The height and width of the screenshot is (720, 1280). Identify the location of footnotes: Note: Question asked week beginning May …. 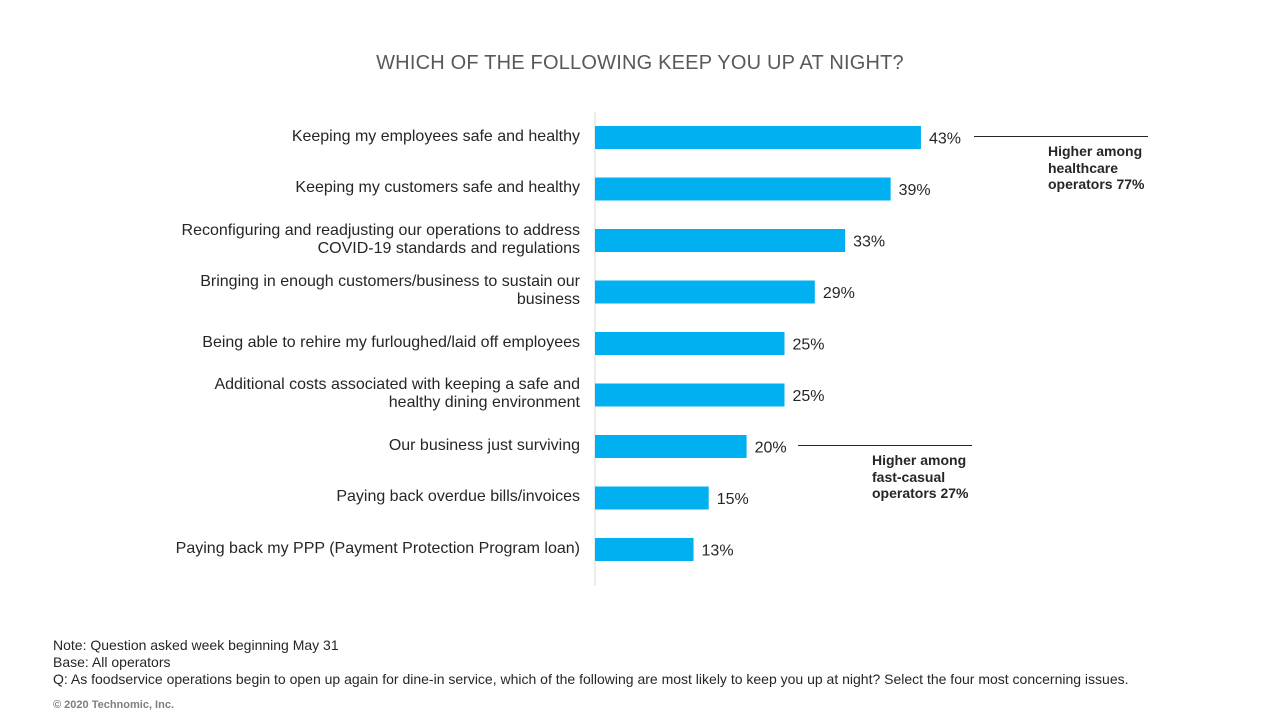
(591, 662).